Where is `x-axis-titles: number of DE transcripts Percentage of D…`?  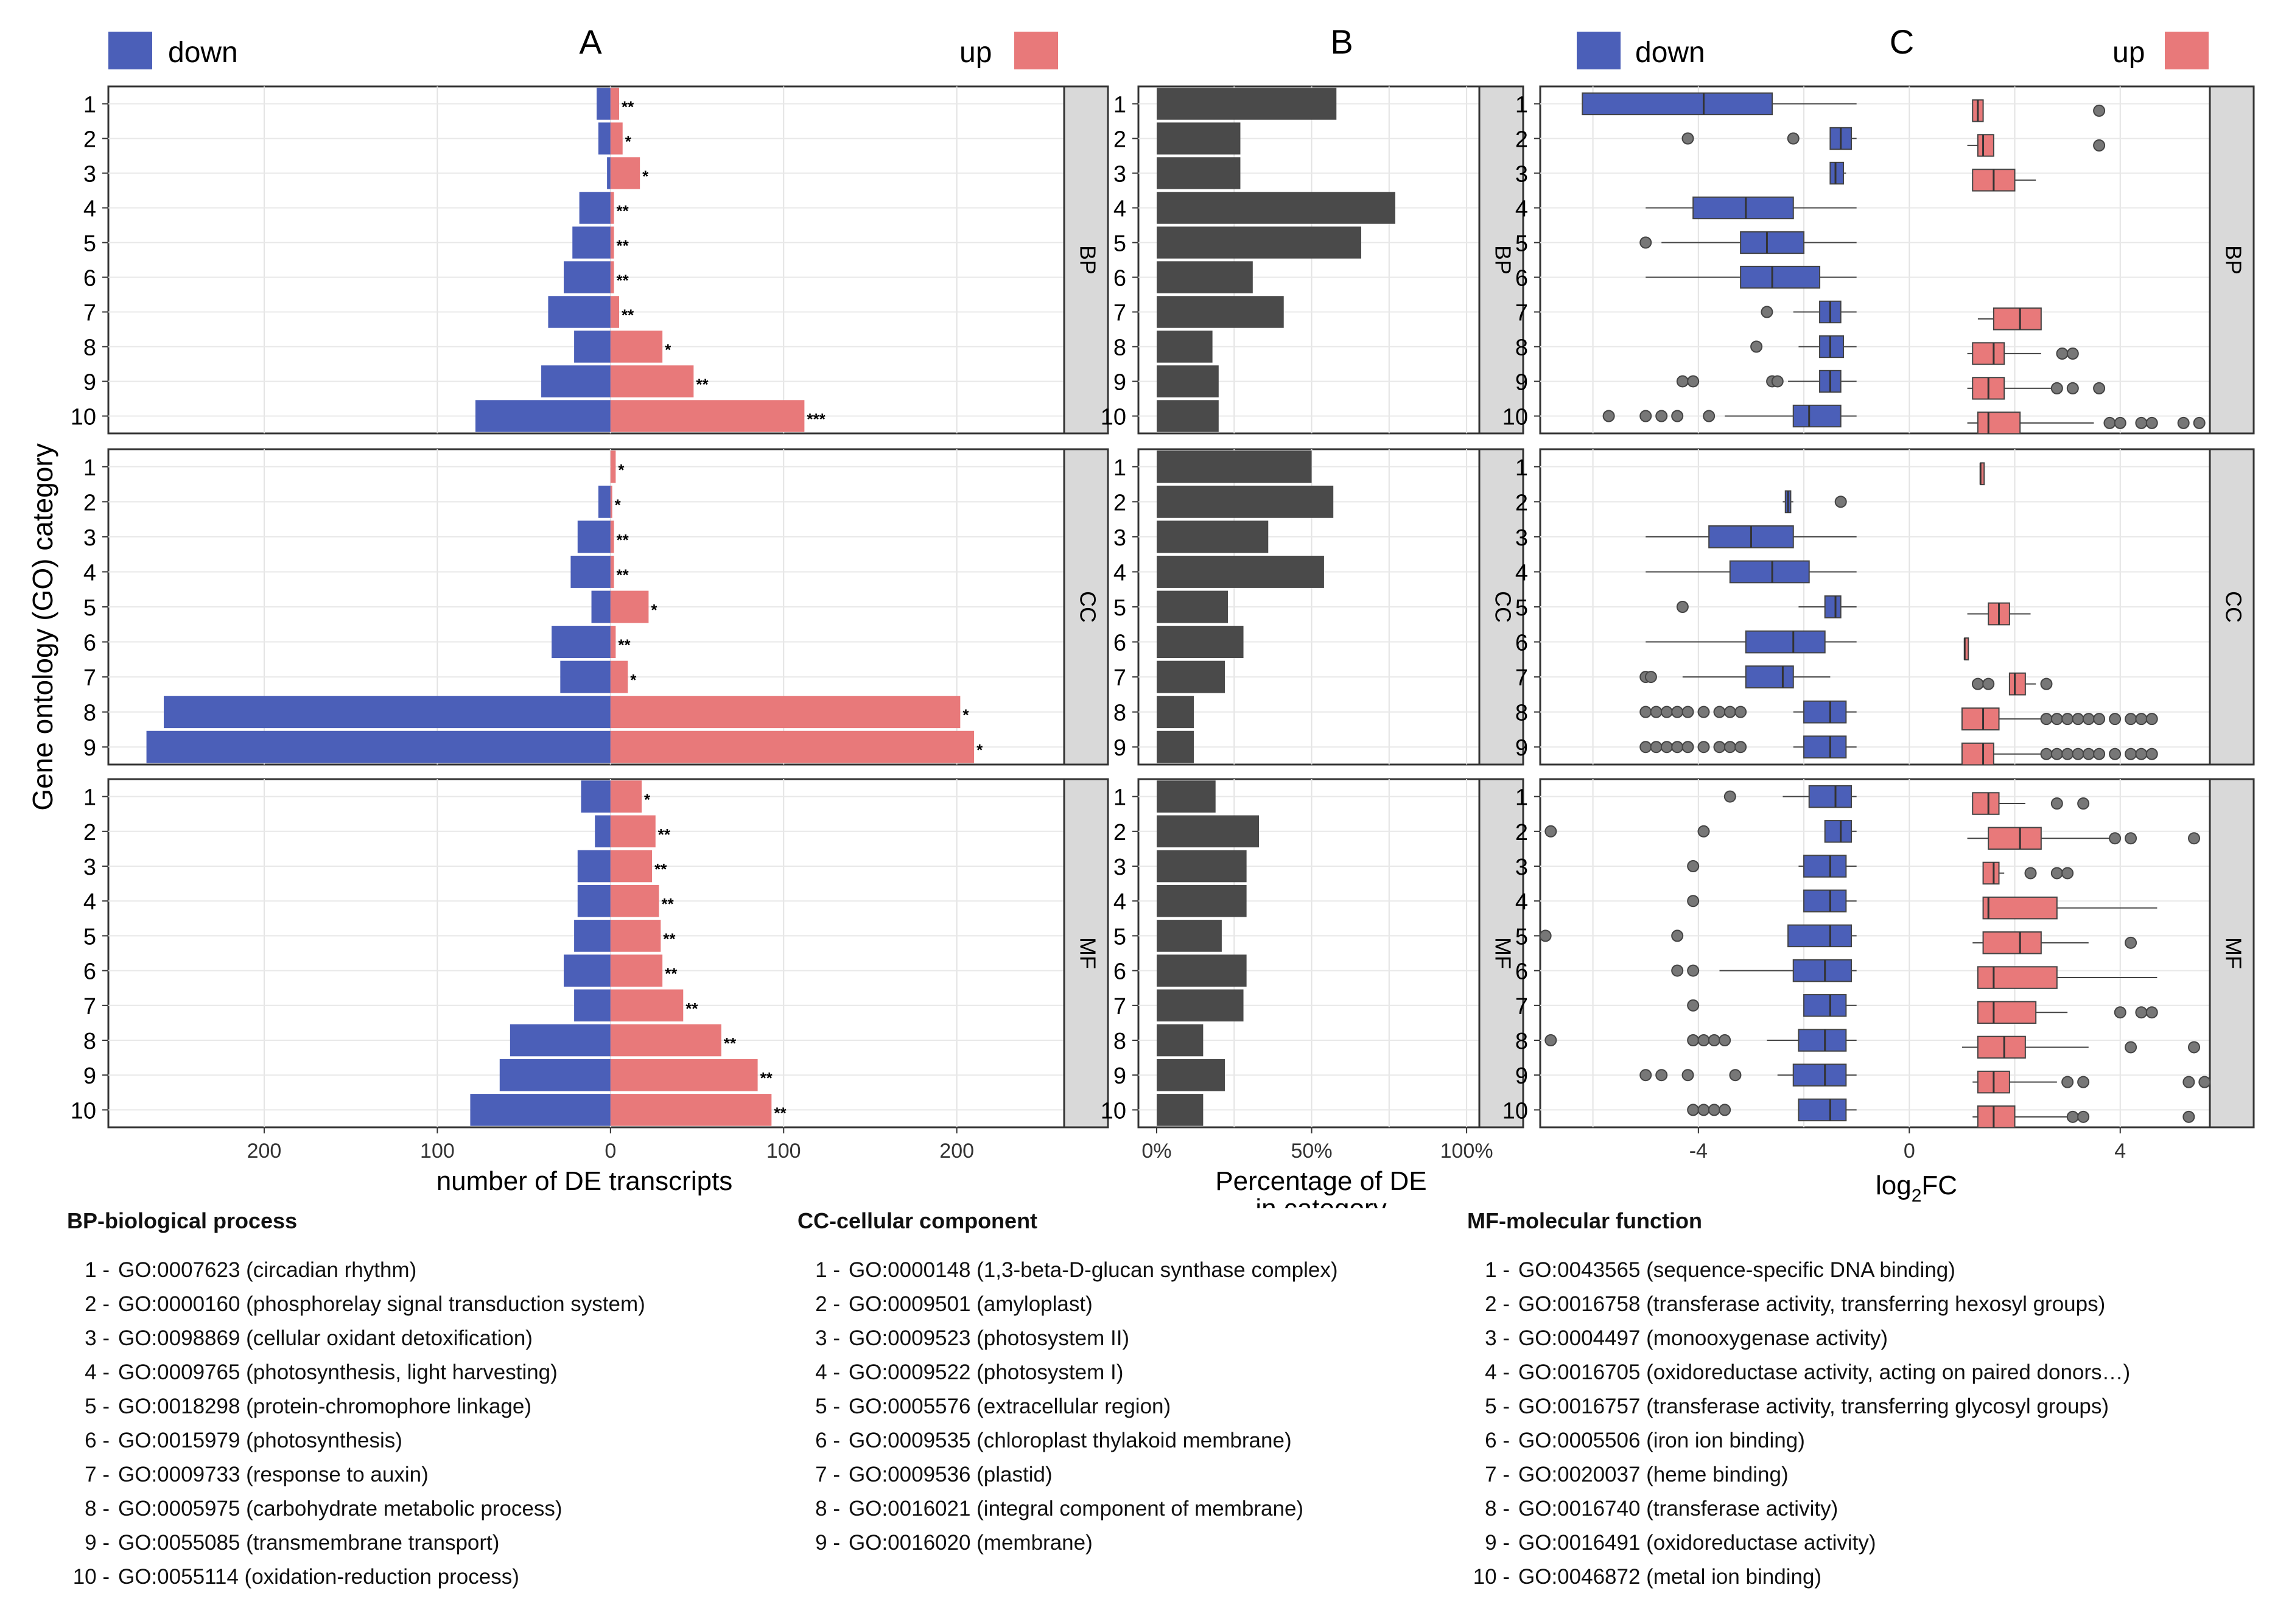
x-axis-titles: number of DE transcripts Percentage of D… is located at coordinates (1197, 1187).